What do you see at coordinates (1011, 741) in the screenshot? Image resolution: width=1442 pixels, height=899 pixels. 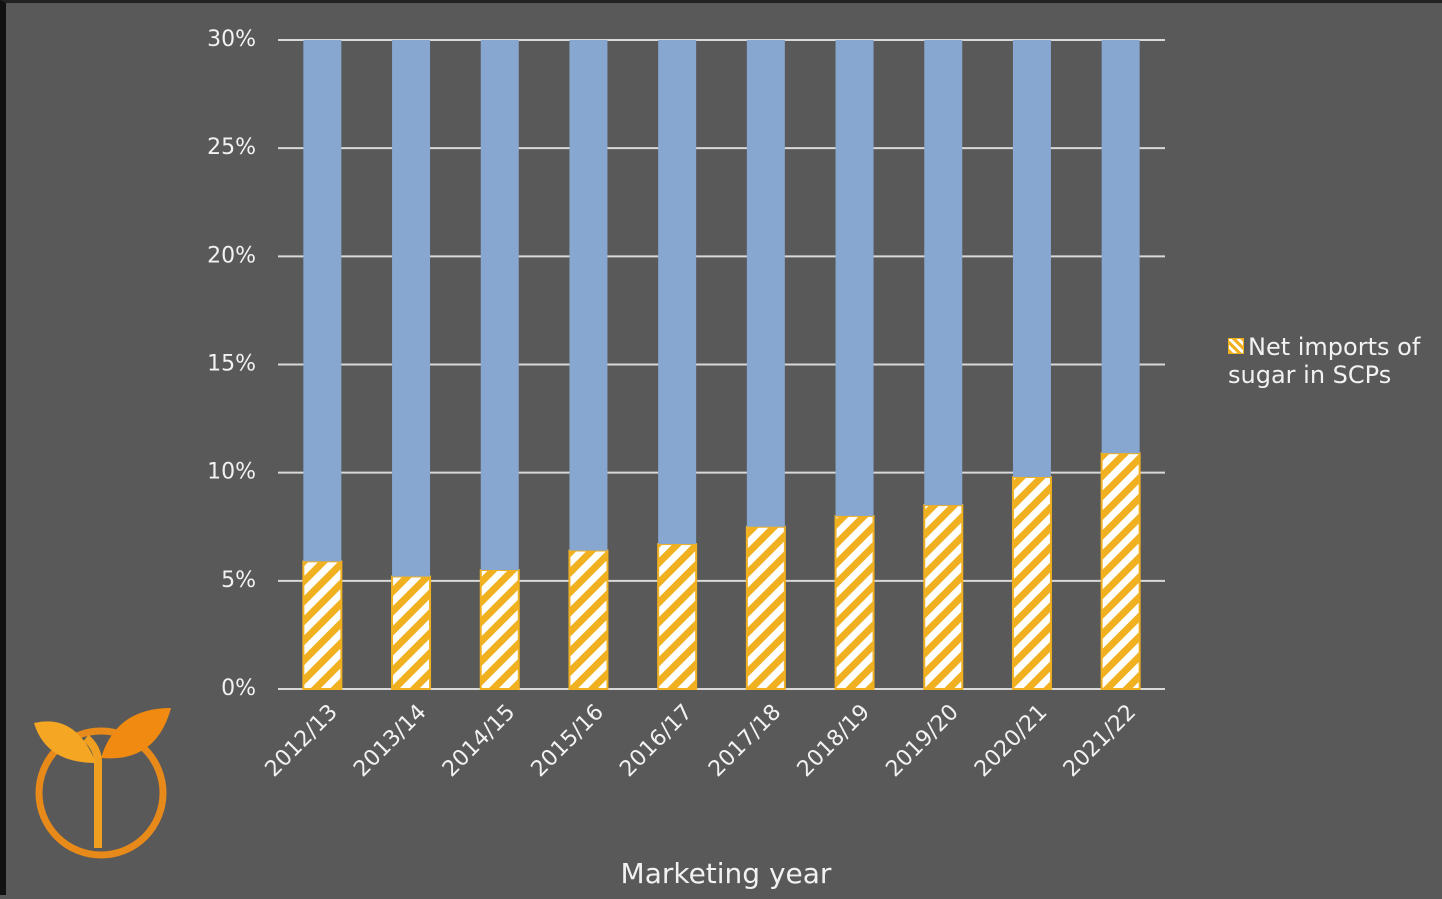 I see `x-tick-label: 2020/21` at bounding box center [1011, 741].